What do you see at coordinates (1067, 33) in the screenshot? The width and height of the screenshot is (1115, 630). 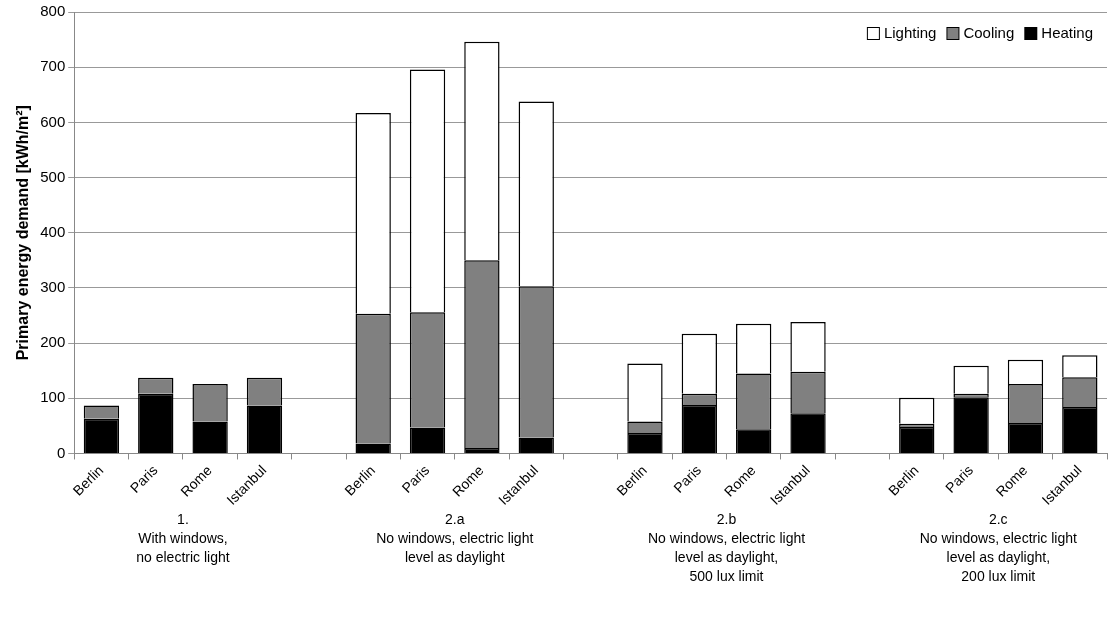 I see `legend-label: Heating` at bounding box center [1067, 33].